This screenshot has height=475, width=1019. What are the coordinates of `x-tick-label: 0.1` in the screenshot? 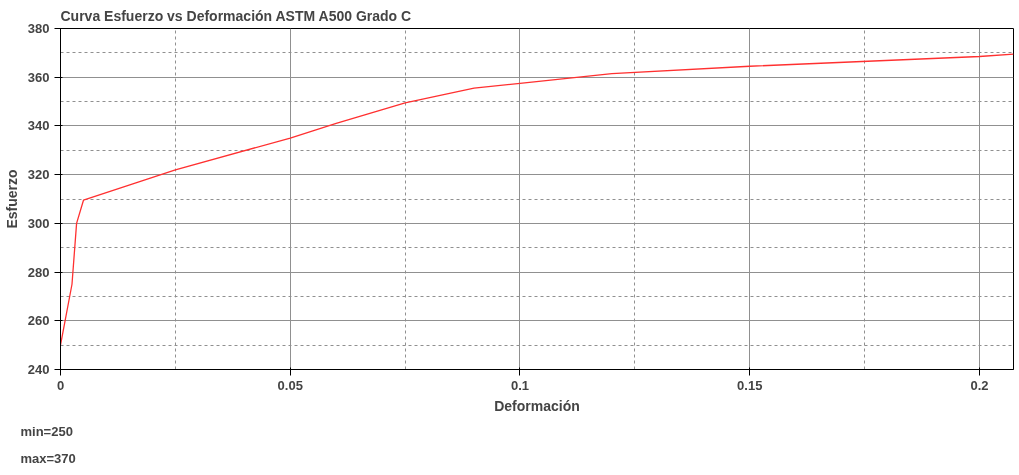 It's located at (520, 385).